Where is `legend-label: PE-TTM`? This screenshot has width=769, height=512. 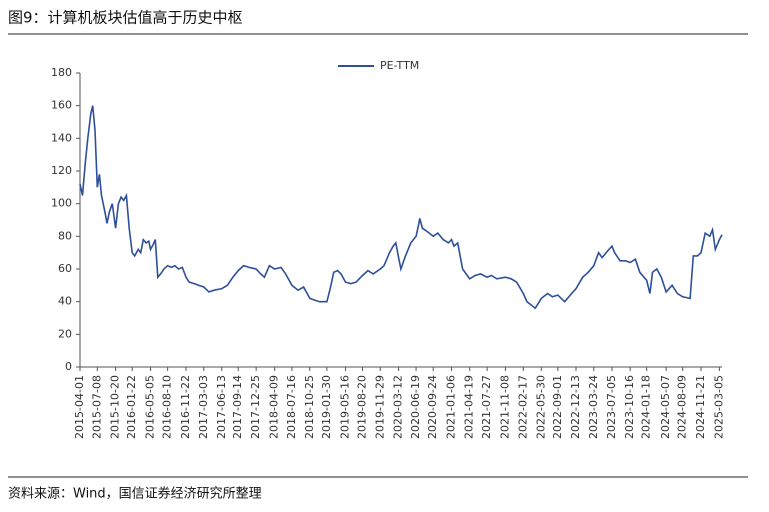
legend-label: PE-TTM is located at coordinates (399, 65).